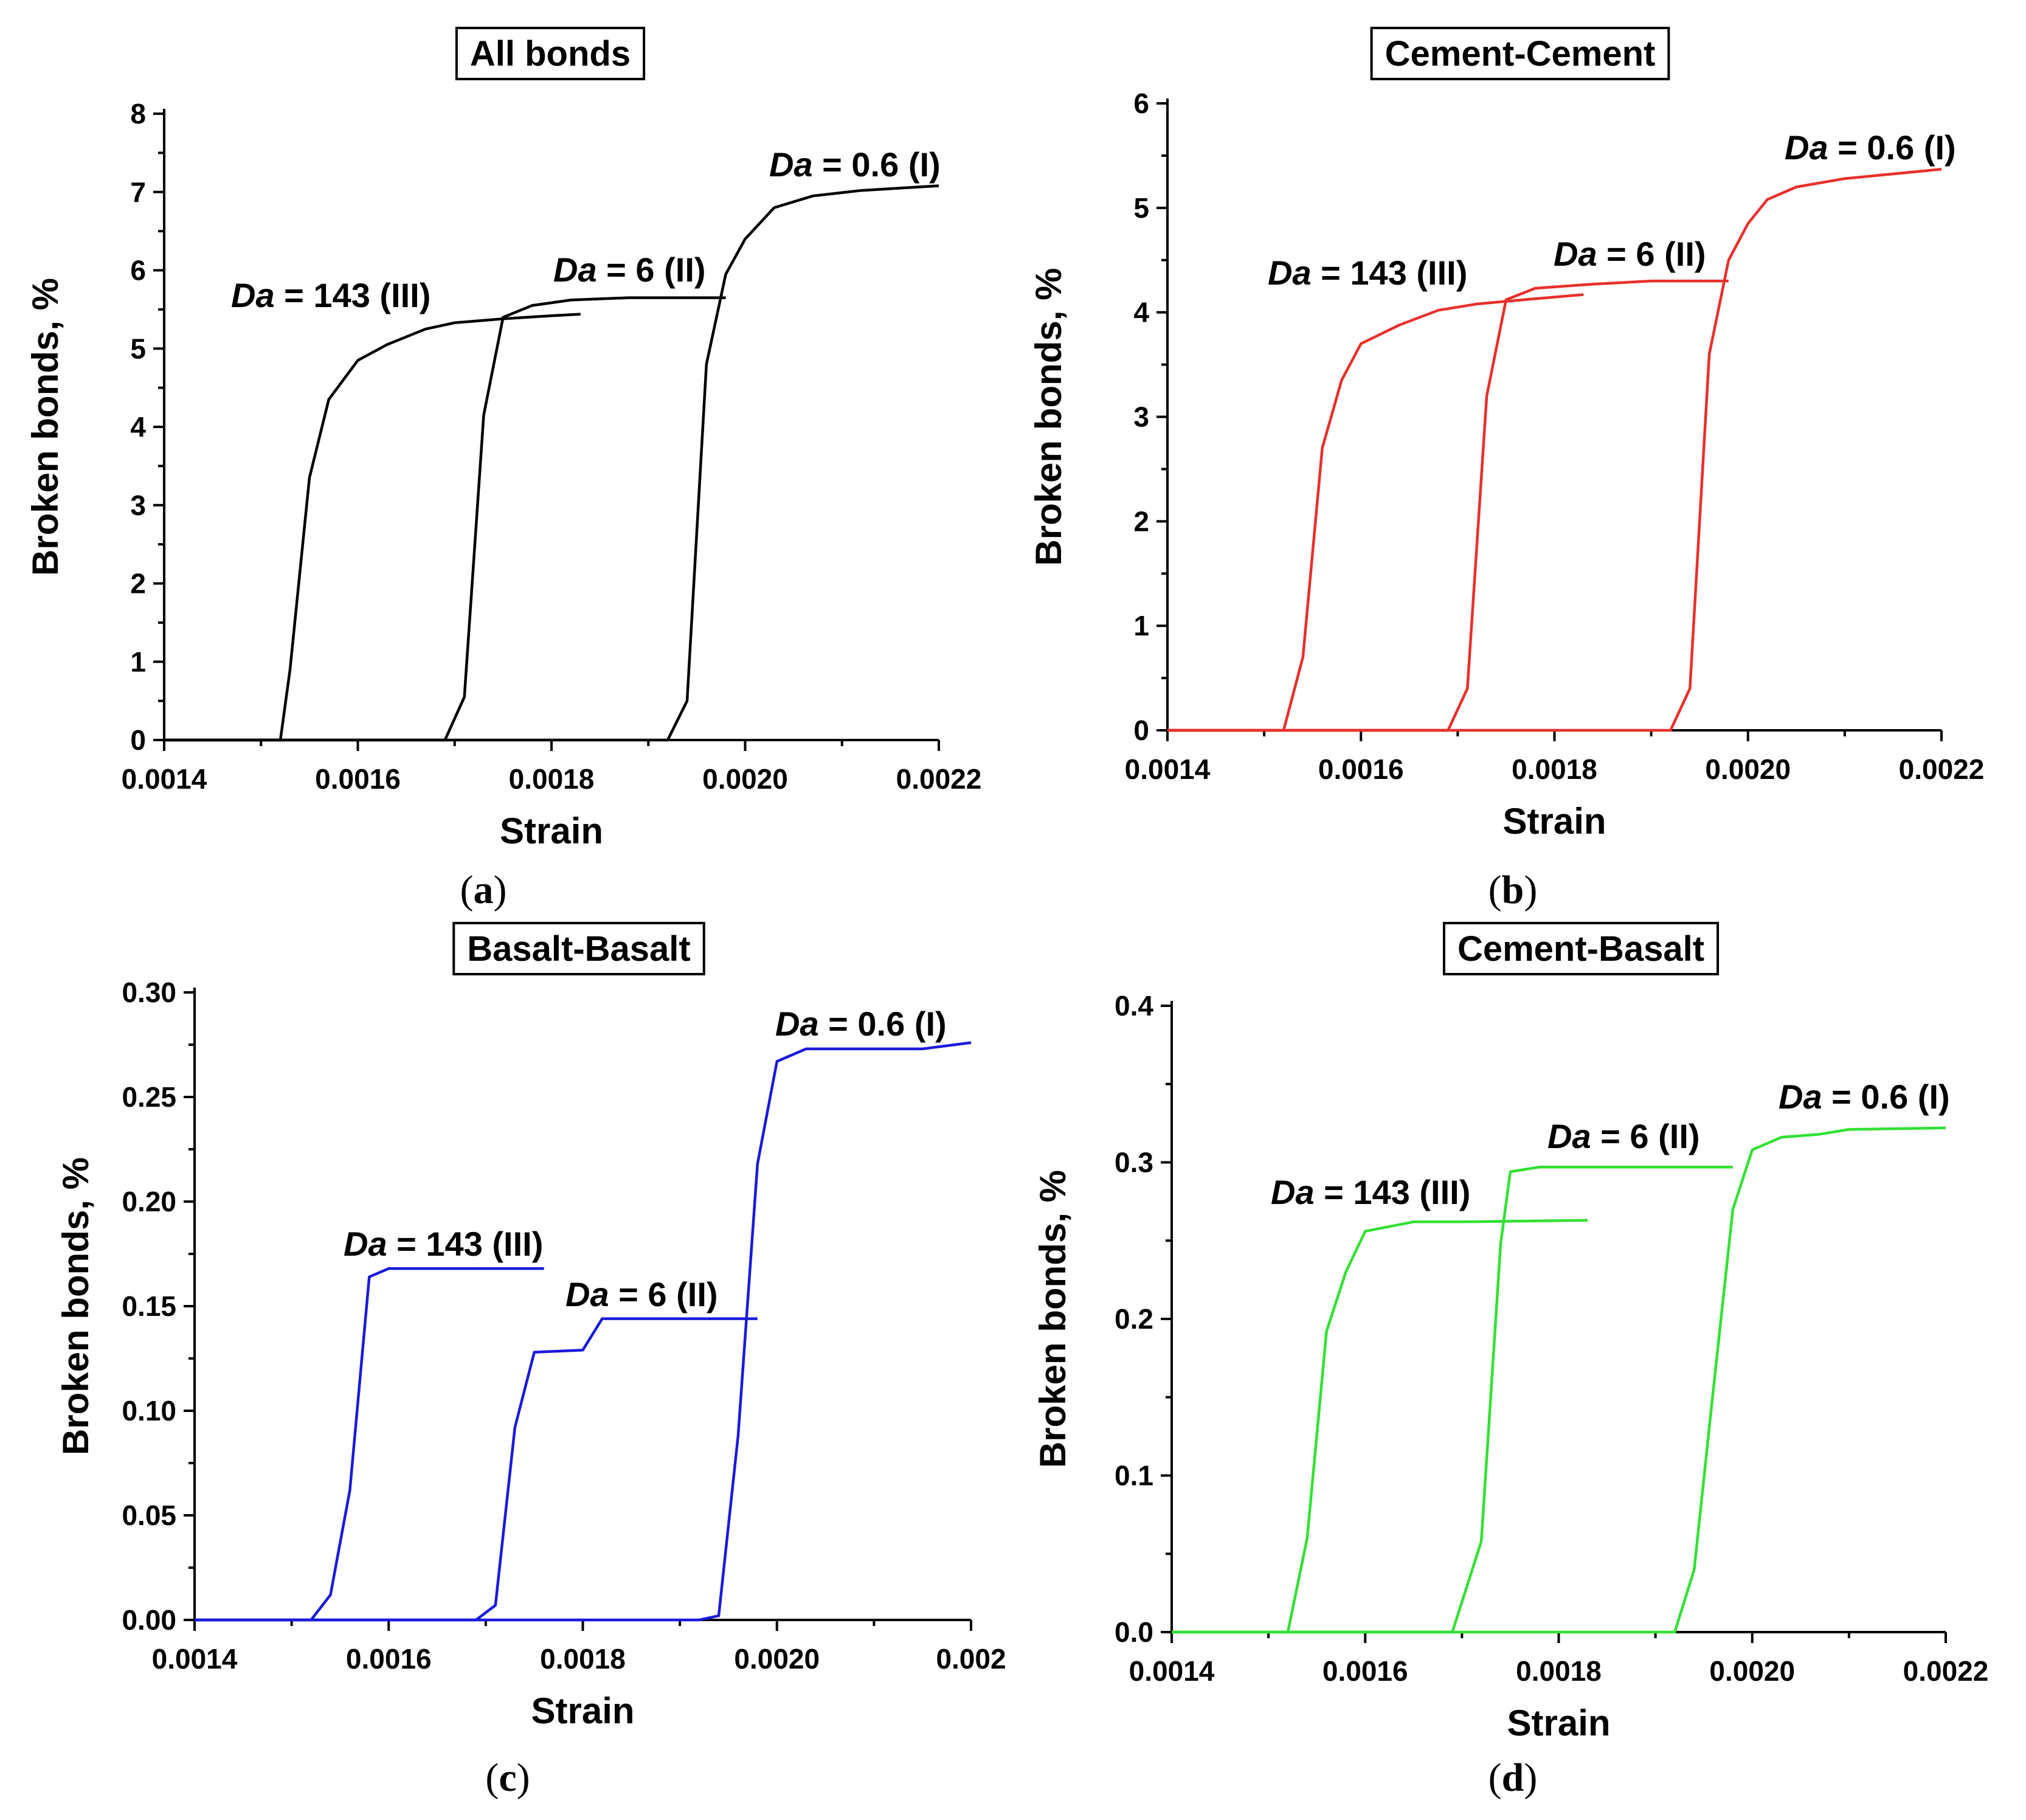 This screenshot has width=2026, height=1820. I want to click on y-tick-label: 0.05, so click(149, 1515).